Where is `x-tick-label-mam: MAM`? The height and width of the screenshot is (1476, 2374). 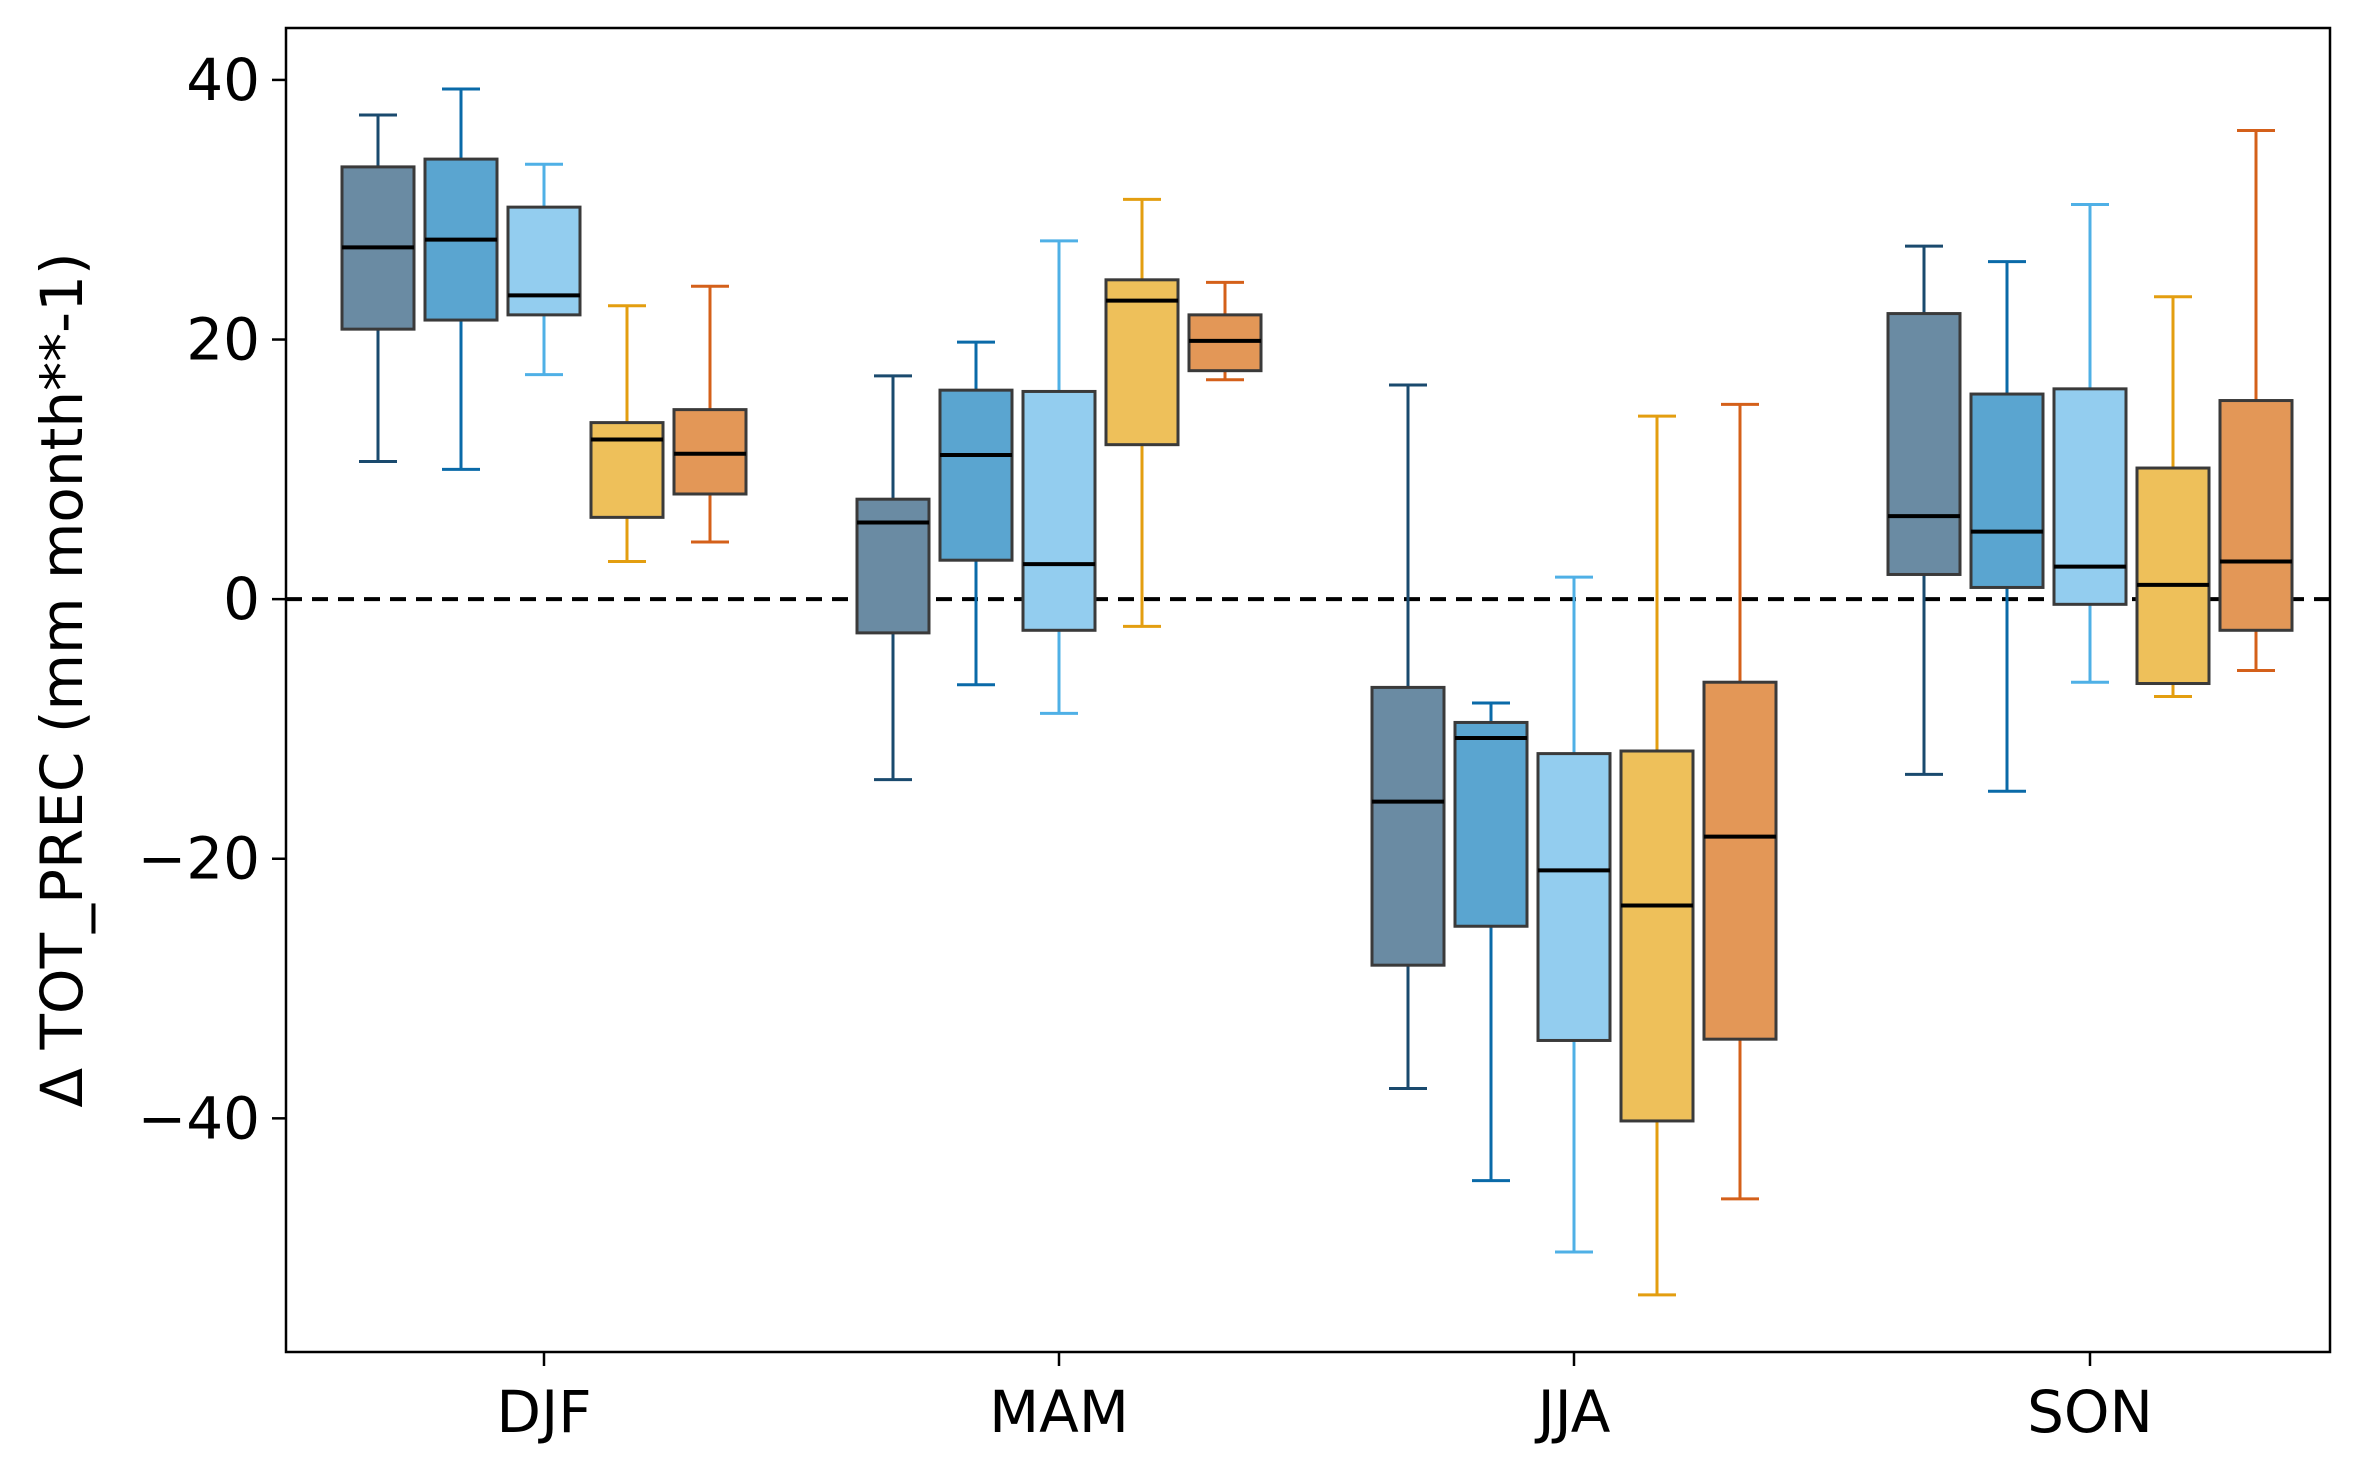 x-tick-label-mam: MAM is located at coordinates (1059, 1412).